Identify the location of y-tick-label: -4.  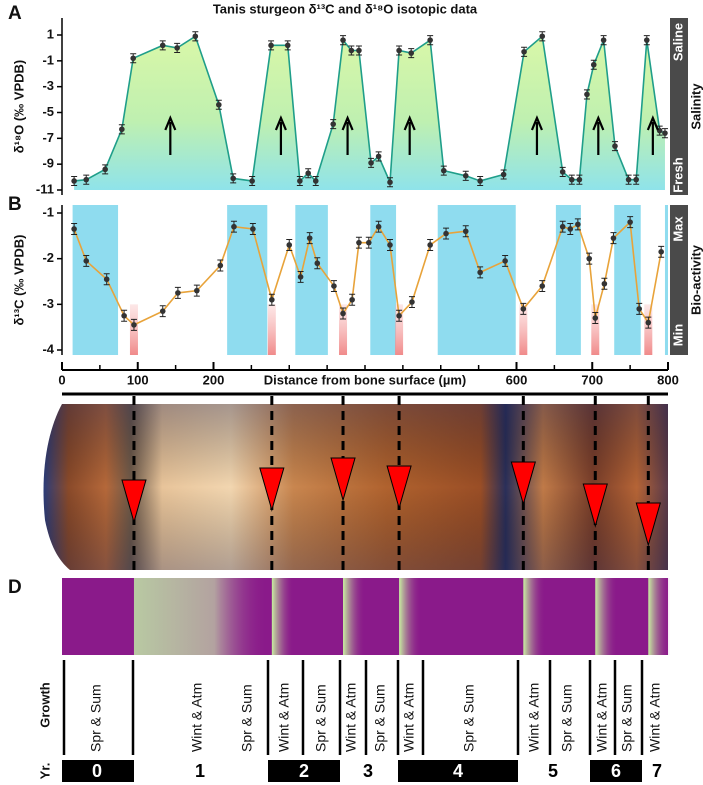
(48, 348).